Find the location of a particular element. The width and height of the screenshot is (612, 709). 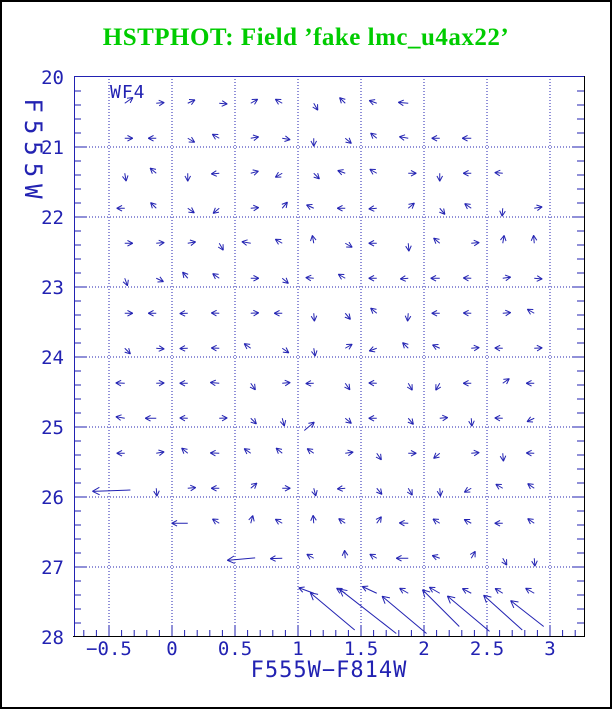

tick-label: 20 is located at coordinates (52, 78).